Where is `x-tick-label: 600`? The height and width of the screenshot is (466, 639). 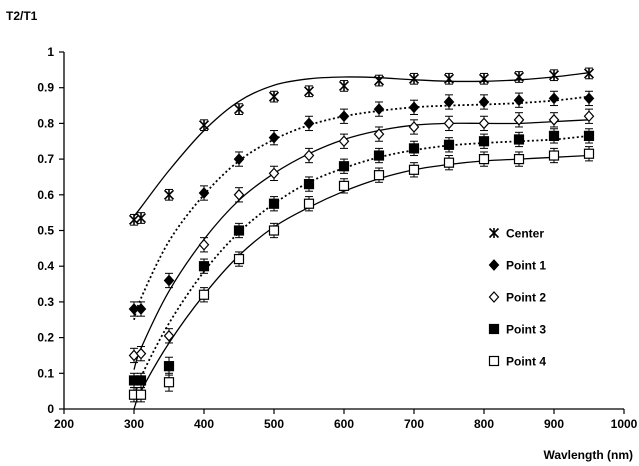 x-tick-label: 600 is located at coordinates (344, 424).